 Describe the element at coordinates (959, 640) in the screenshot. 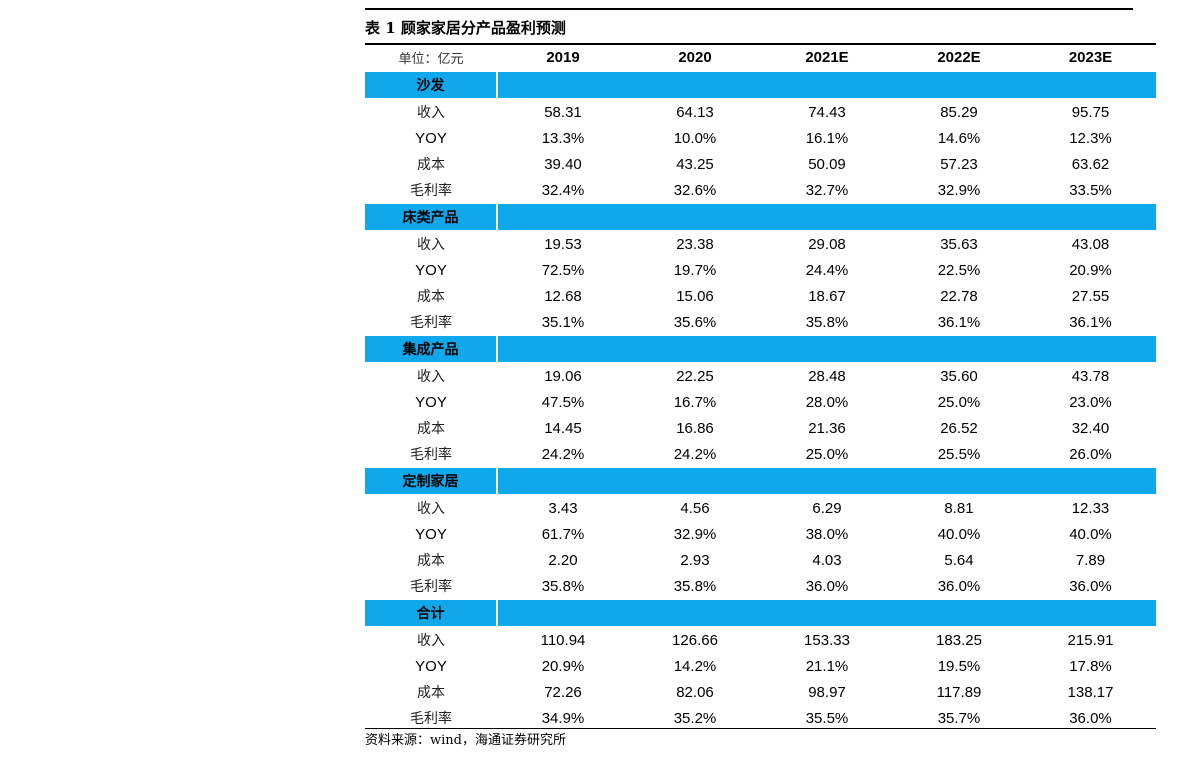

I see `value-cell: 183.25` at that location.